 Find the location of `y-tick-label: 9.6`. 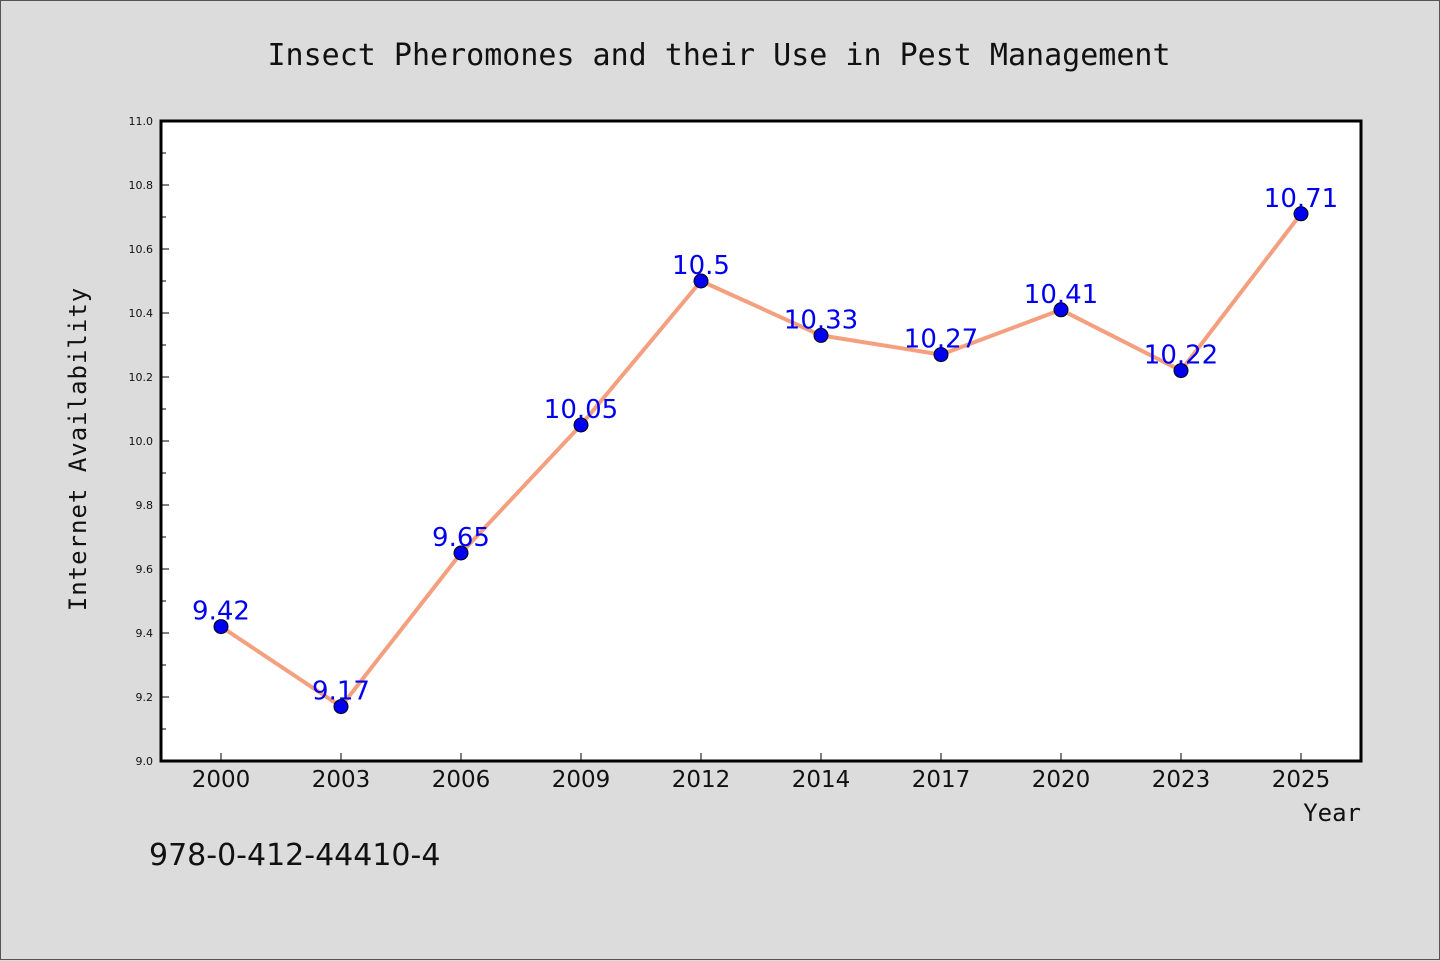

y-tick-label: 9.6 is located at coordinates (145, 569).